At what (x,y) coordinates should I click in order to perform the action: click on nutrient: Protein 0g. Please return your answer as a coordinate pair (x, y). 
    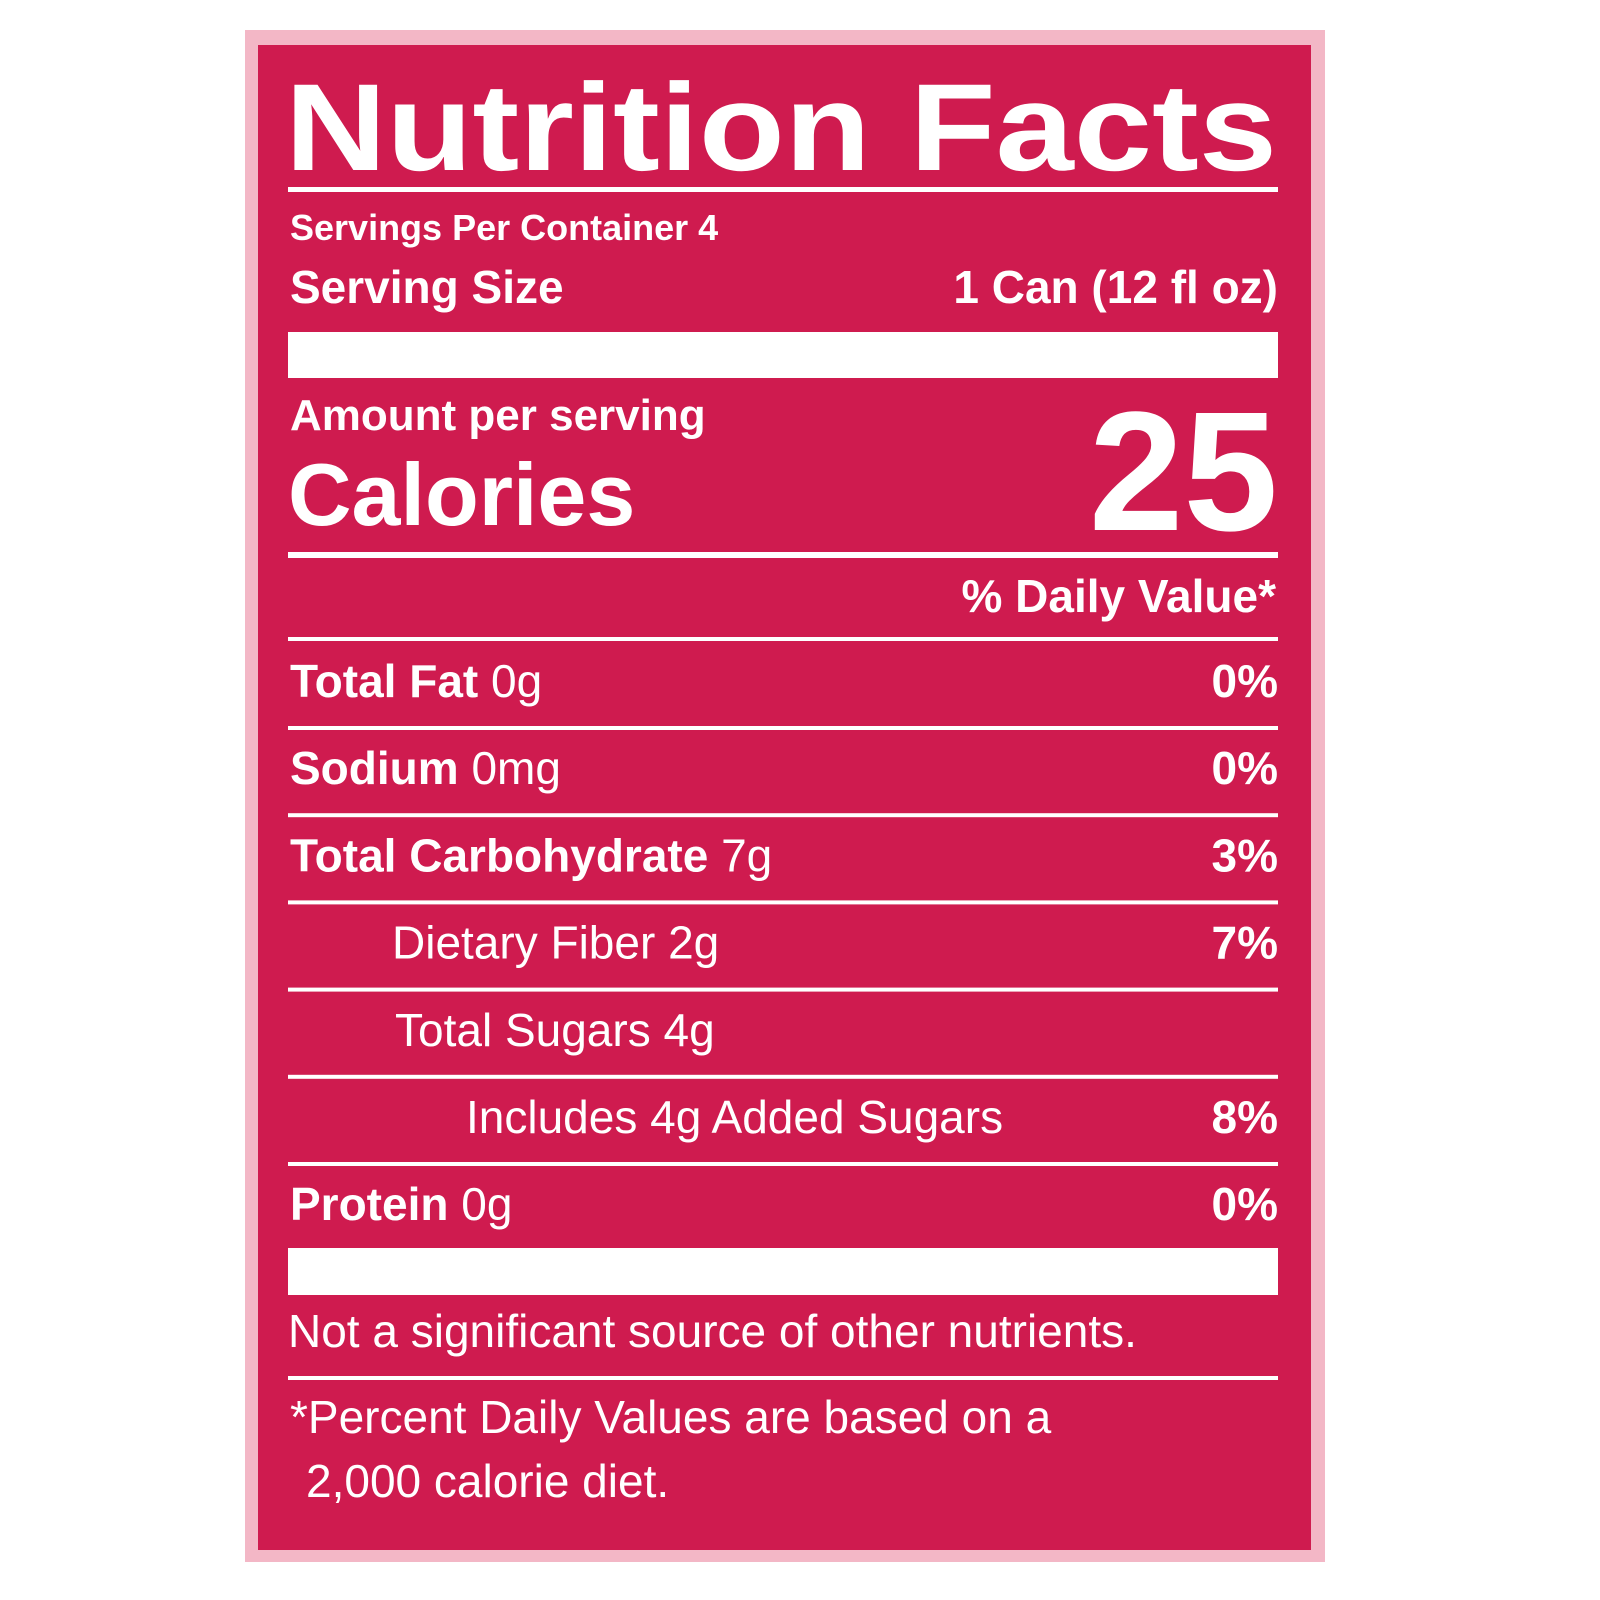
    Looking at the image, I should click on (401, 1204).